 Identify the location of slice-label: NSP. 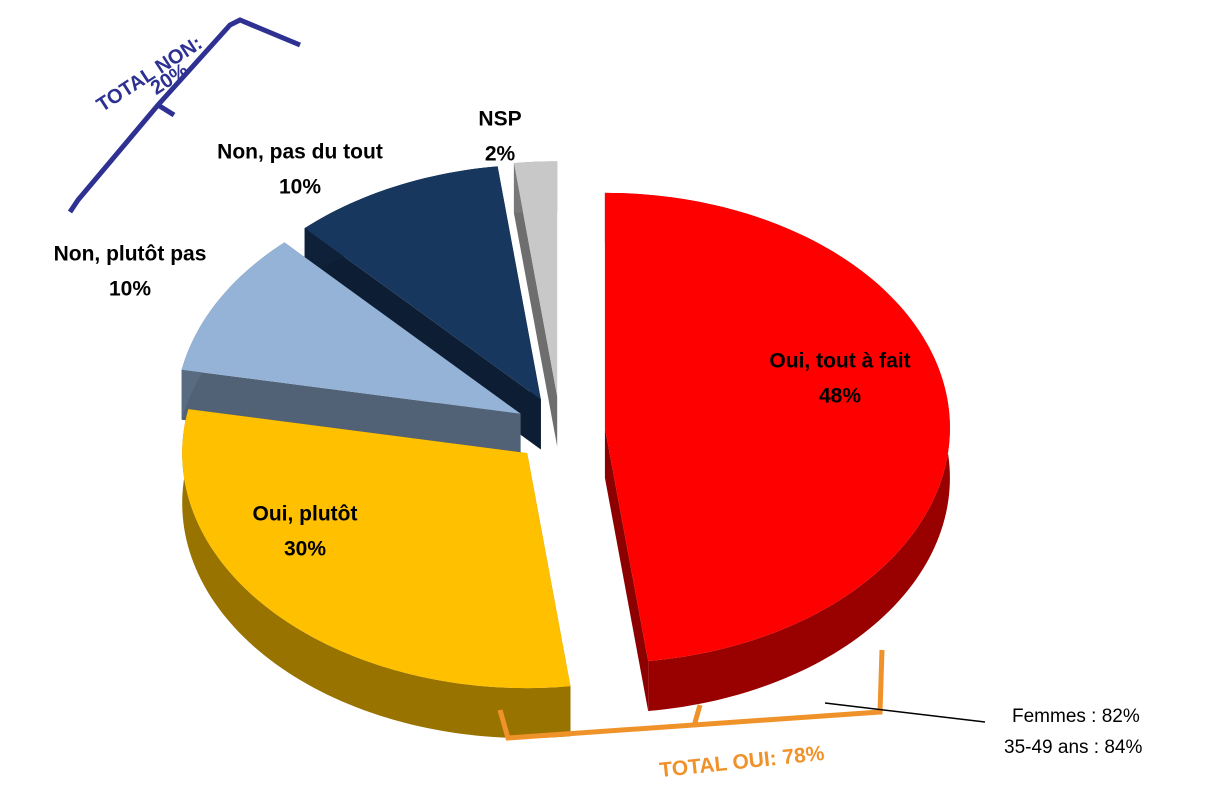
(499, 119).